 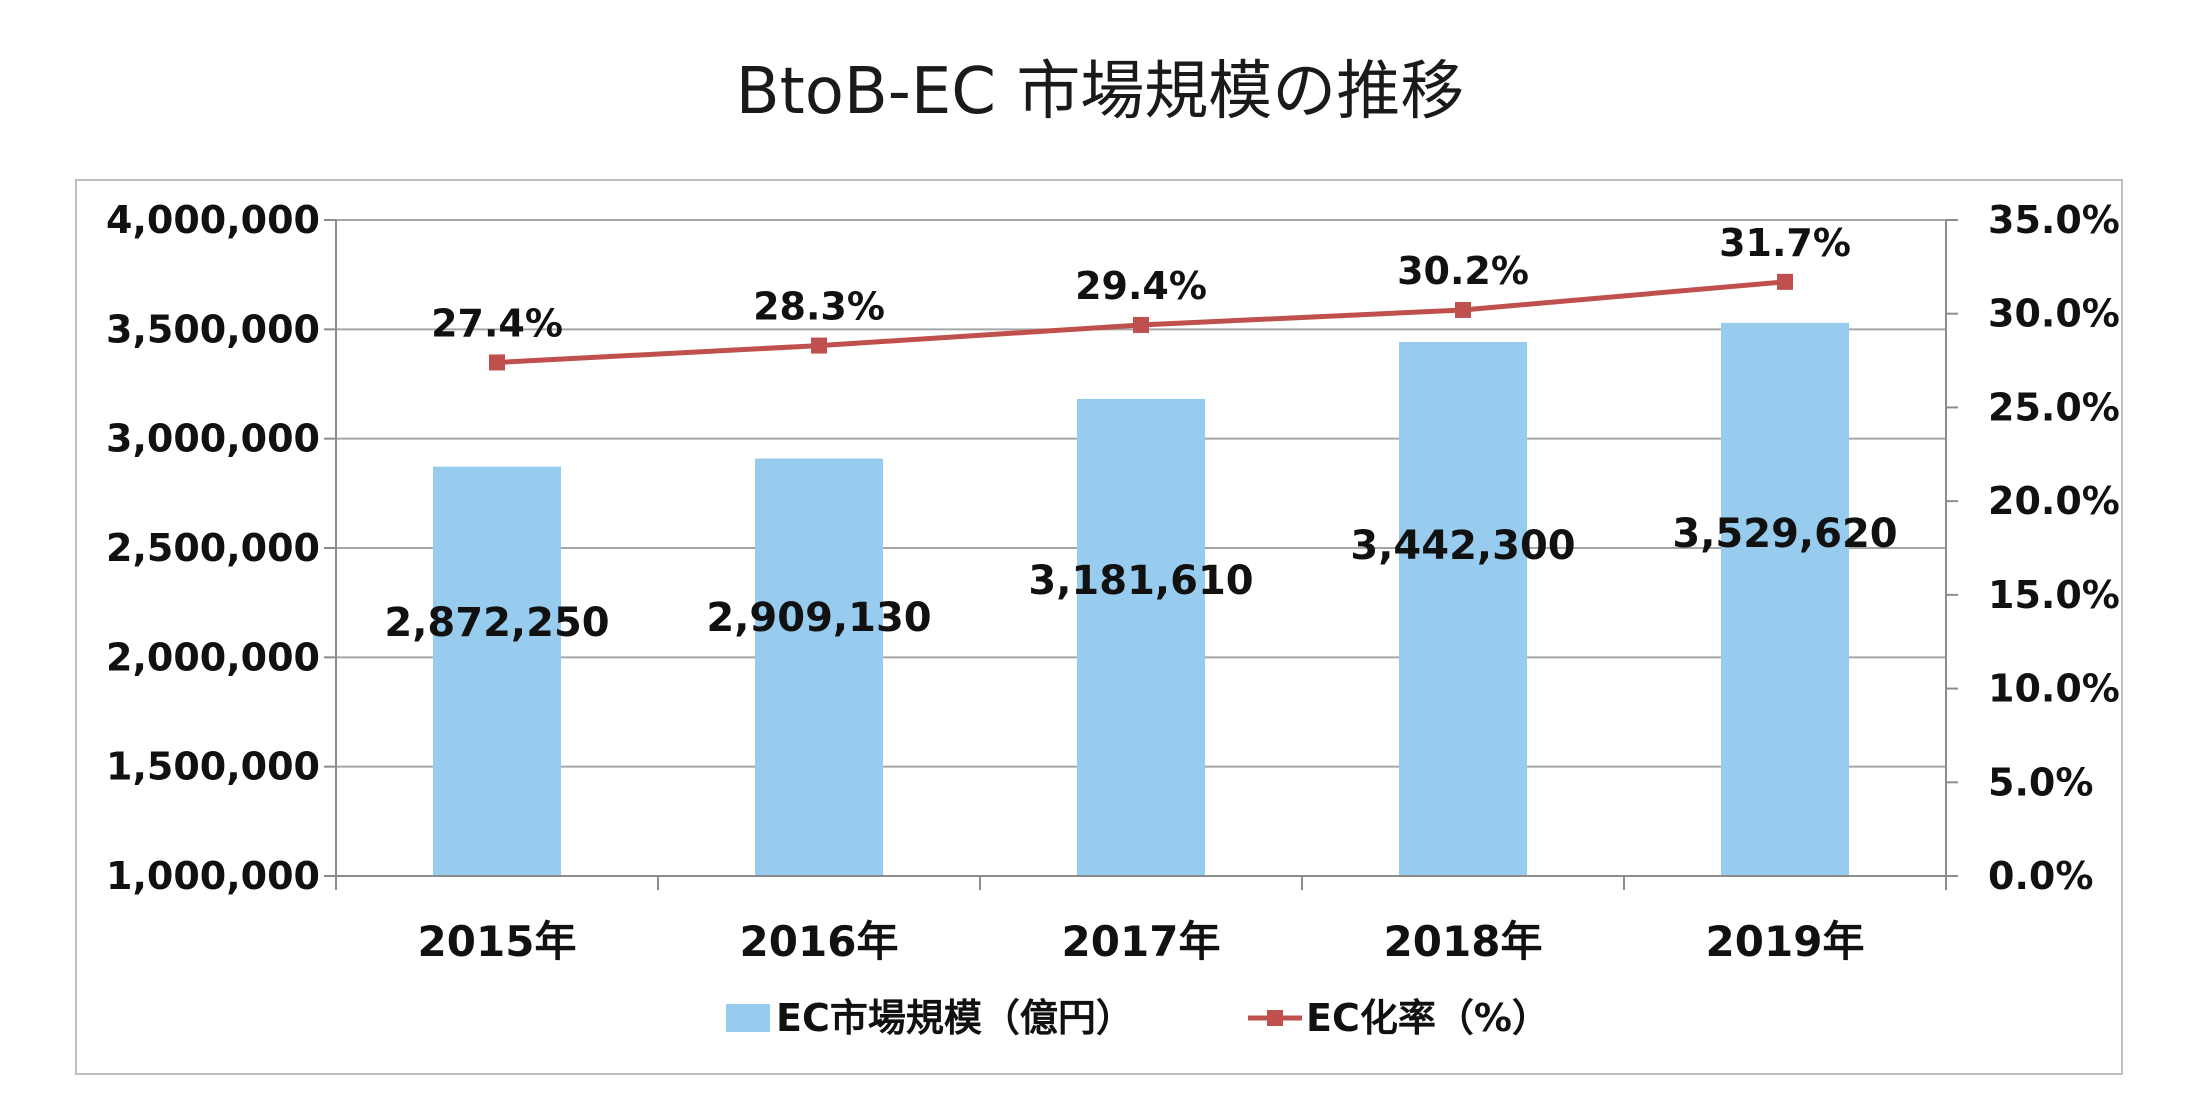 What do you see at coordinates (818, 618) in the screenshot?
I see `bar-value-label: 2,909,130` at bounding box center [818, 618].